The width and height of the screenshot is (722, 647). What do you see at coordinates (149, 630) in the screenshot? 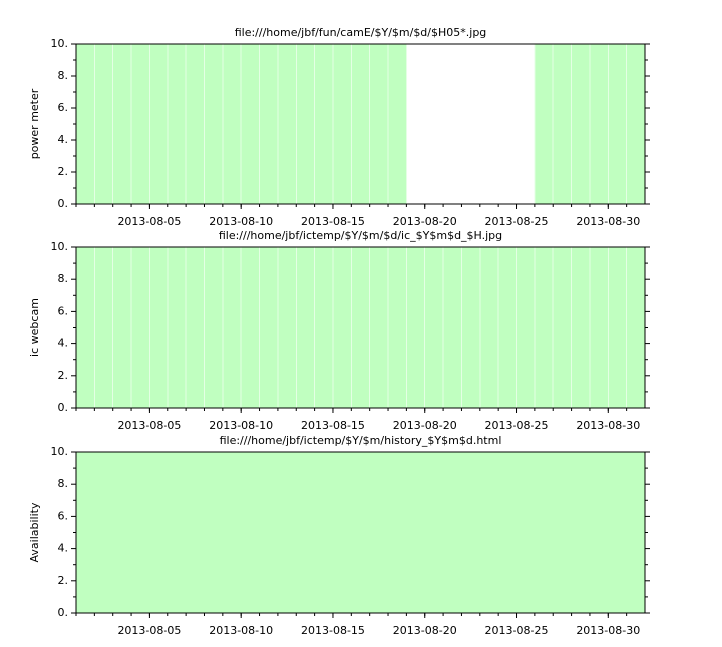
I see `x-tick-label: 2013-08-05` at bounding box center [149, 630].